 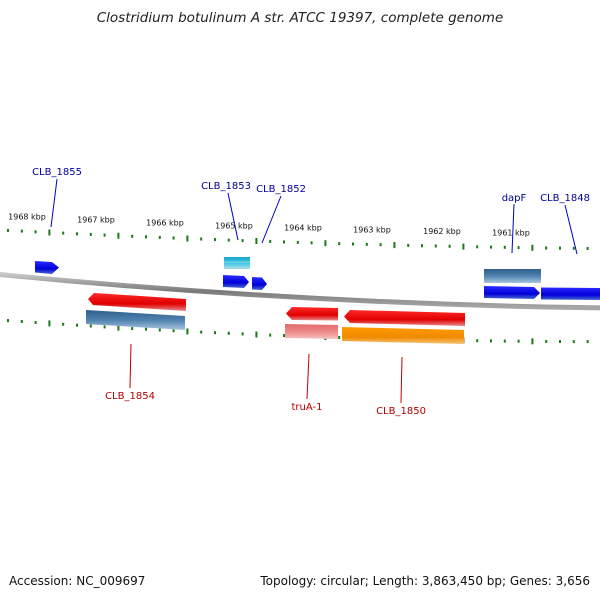 I want to click on gene-label-dapf: dapF, so click(x=514, y=198).